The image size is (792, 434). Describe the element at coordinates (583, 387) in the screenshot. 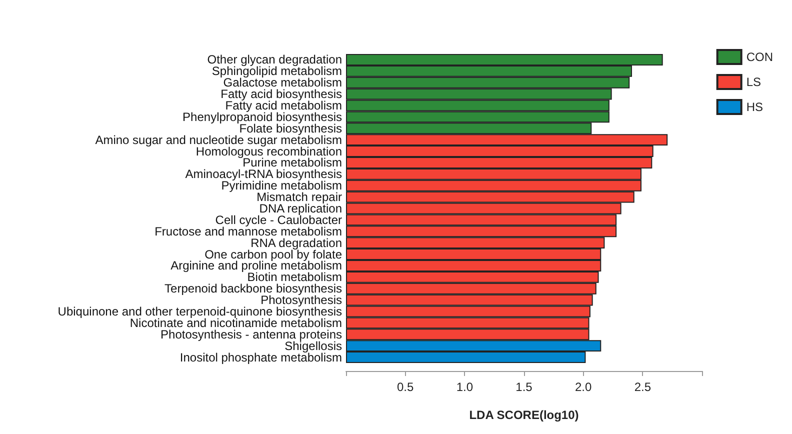

I see `x-tick-label: 2.0` at that location.